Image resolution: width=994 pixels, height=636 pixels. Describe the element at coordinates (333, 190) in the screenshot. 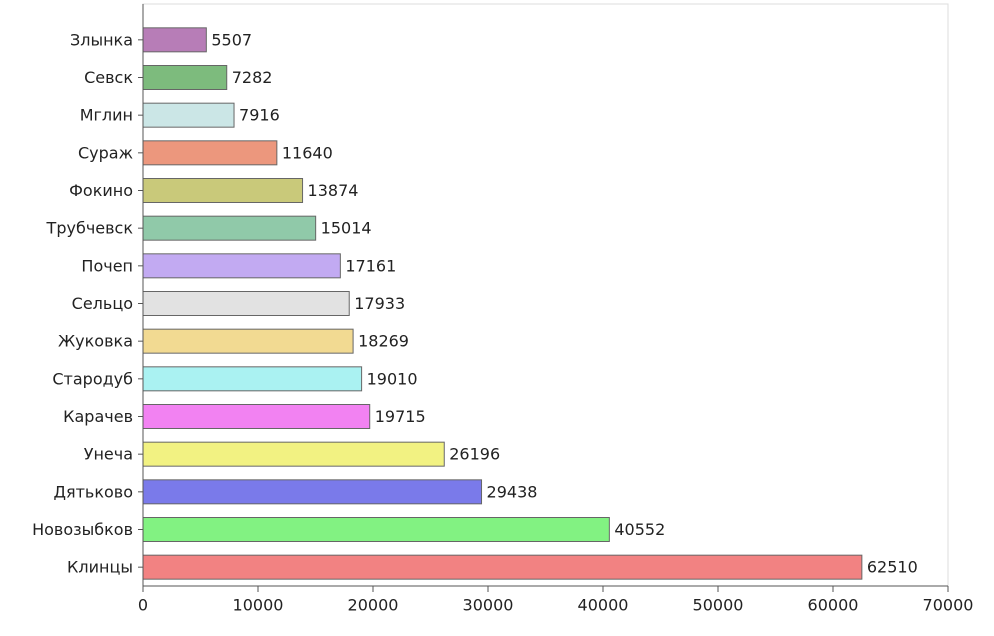

I see `value-label: 13874` at that location.